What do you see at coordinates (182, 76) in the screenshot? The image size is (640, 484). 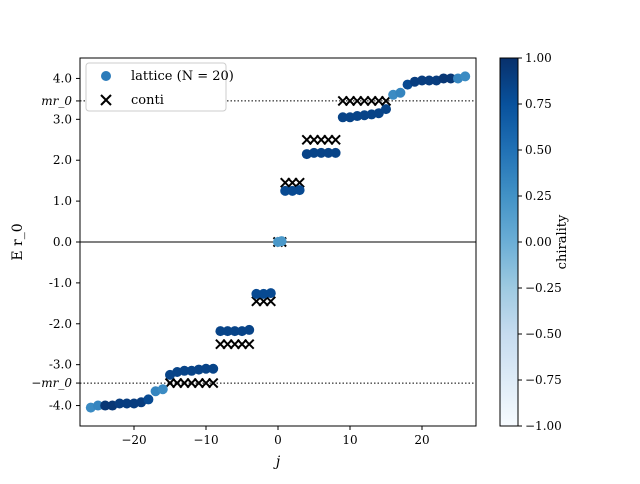 I see `legend-label-lattice: lattice (N = 20)` at bounding box center [182, 76].